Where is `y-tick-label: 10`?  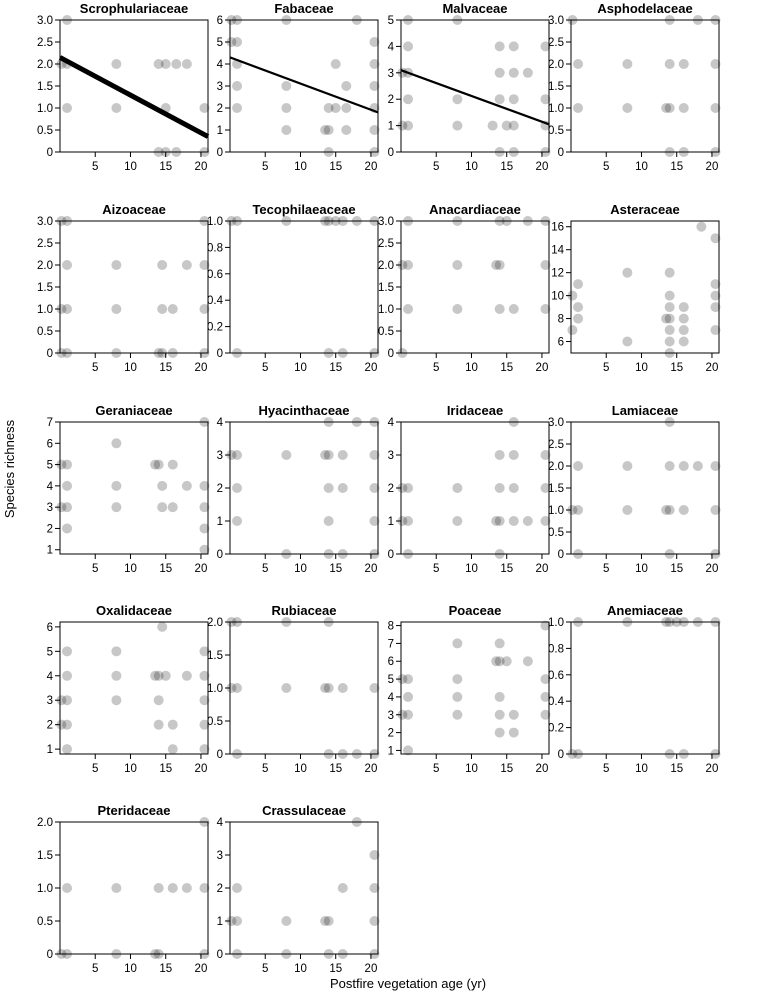 y-tick-label: 10 is located at coordinates (557, 297).